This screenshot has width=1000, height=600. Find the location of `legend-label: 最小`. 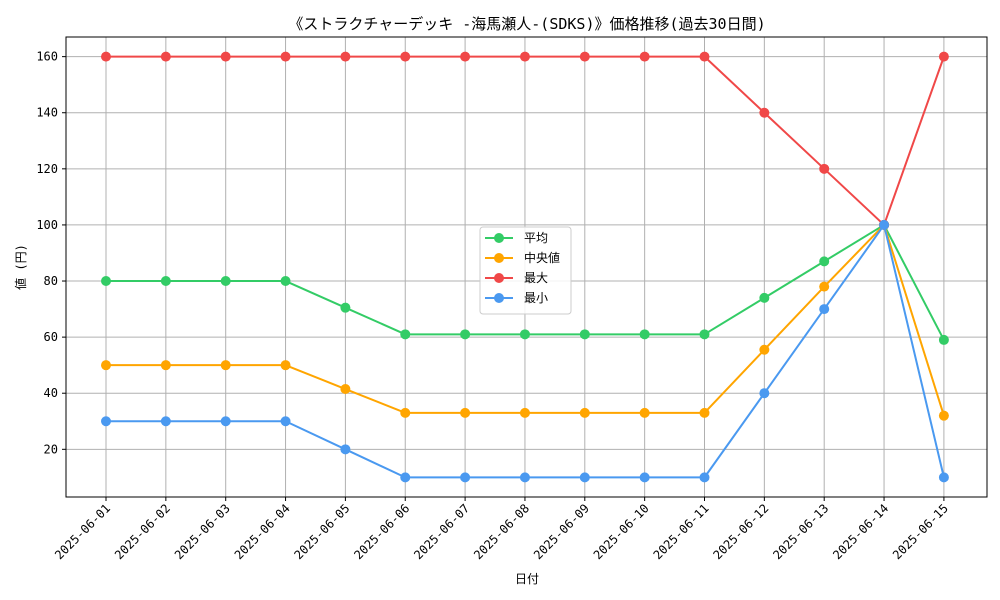

legend-label: 最小 is located at coordinates (536, 298).